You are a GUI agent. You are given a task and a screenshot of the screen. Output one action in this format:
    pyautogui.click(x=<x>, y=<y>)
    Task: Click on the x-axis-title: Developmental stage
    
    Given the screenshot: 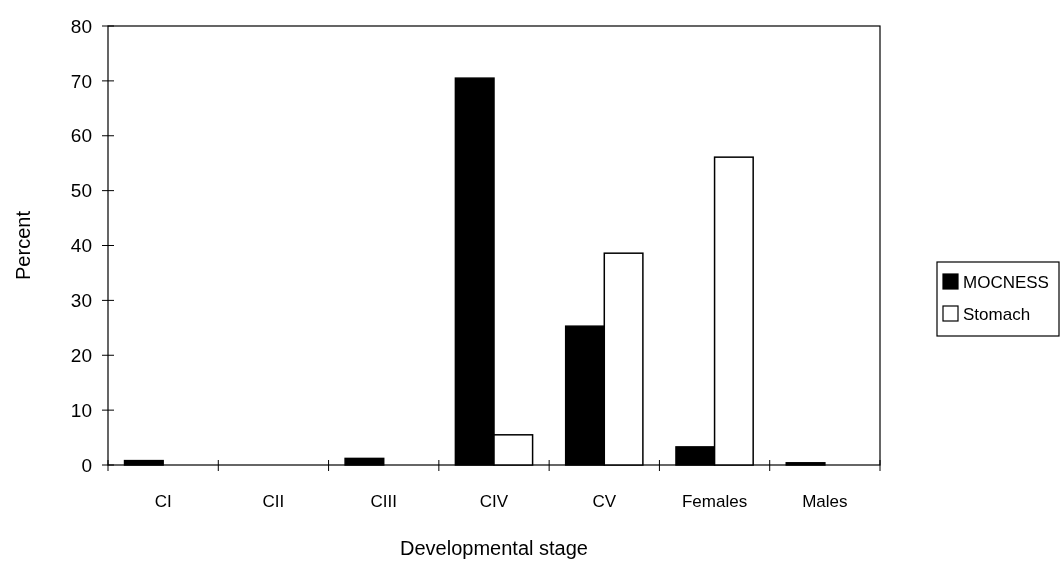 What is the action you would take?
    pyautogui.click(x=494, y=548)
    